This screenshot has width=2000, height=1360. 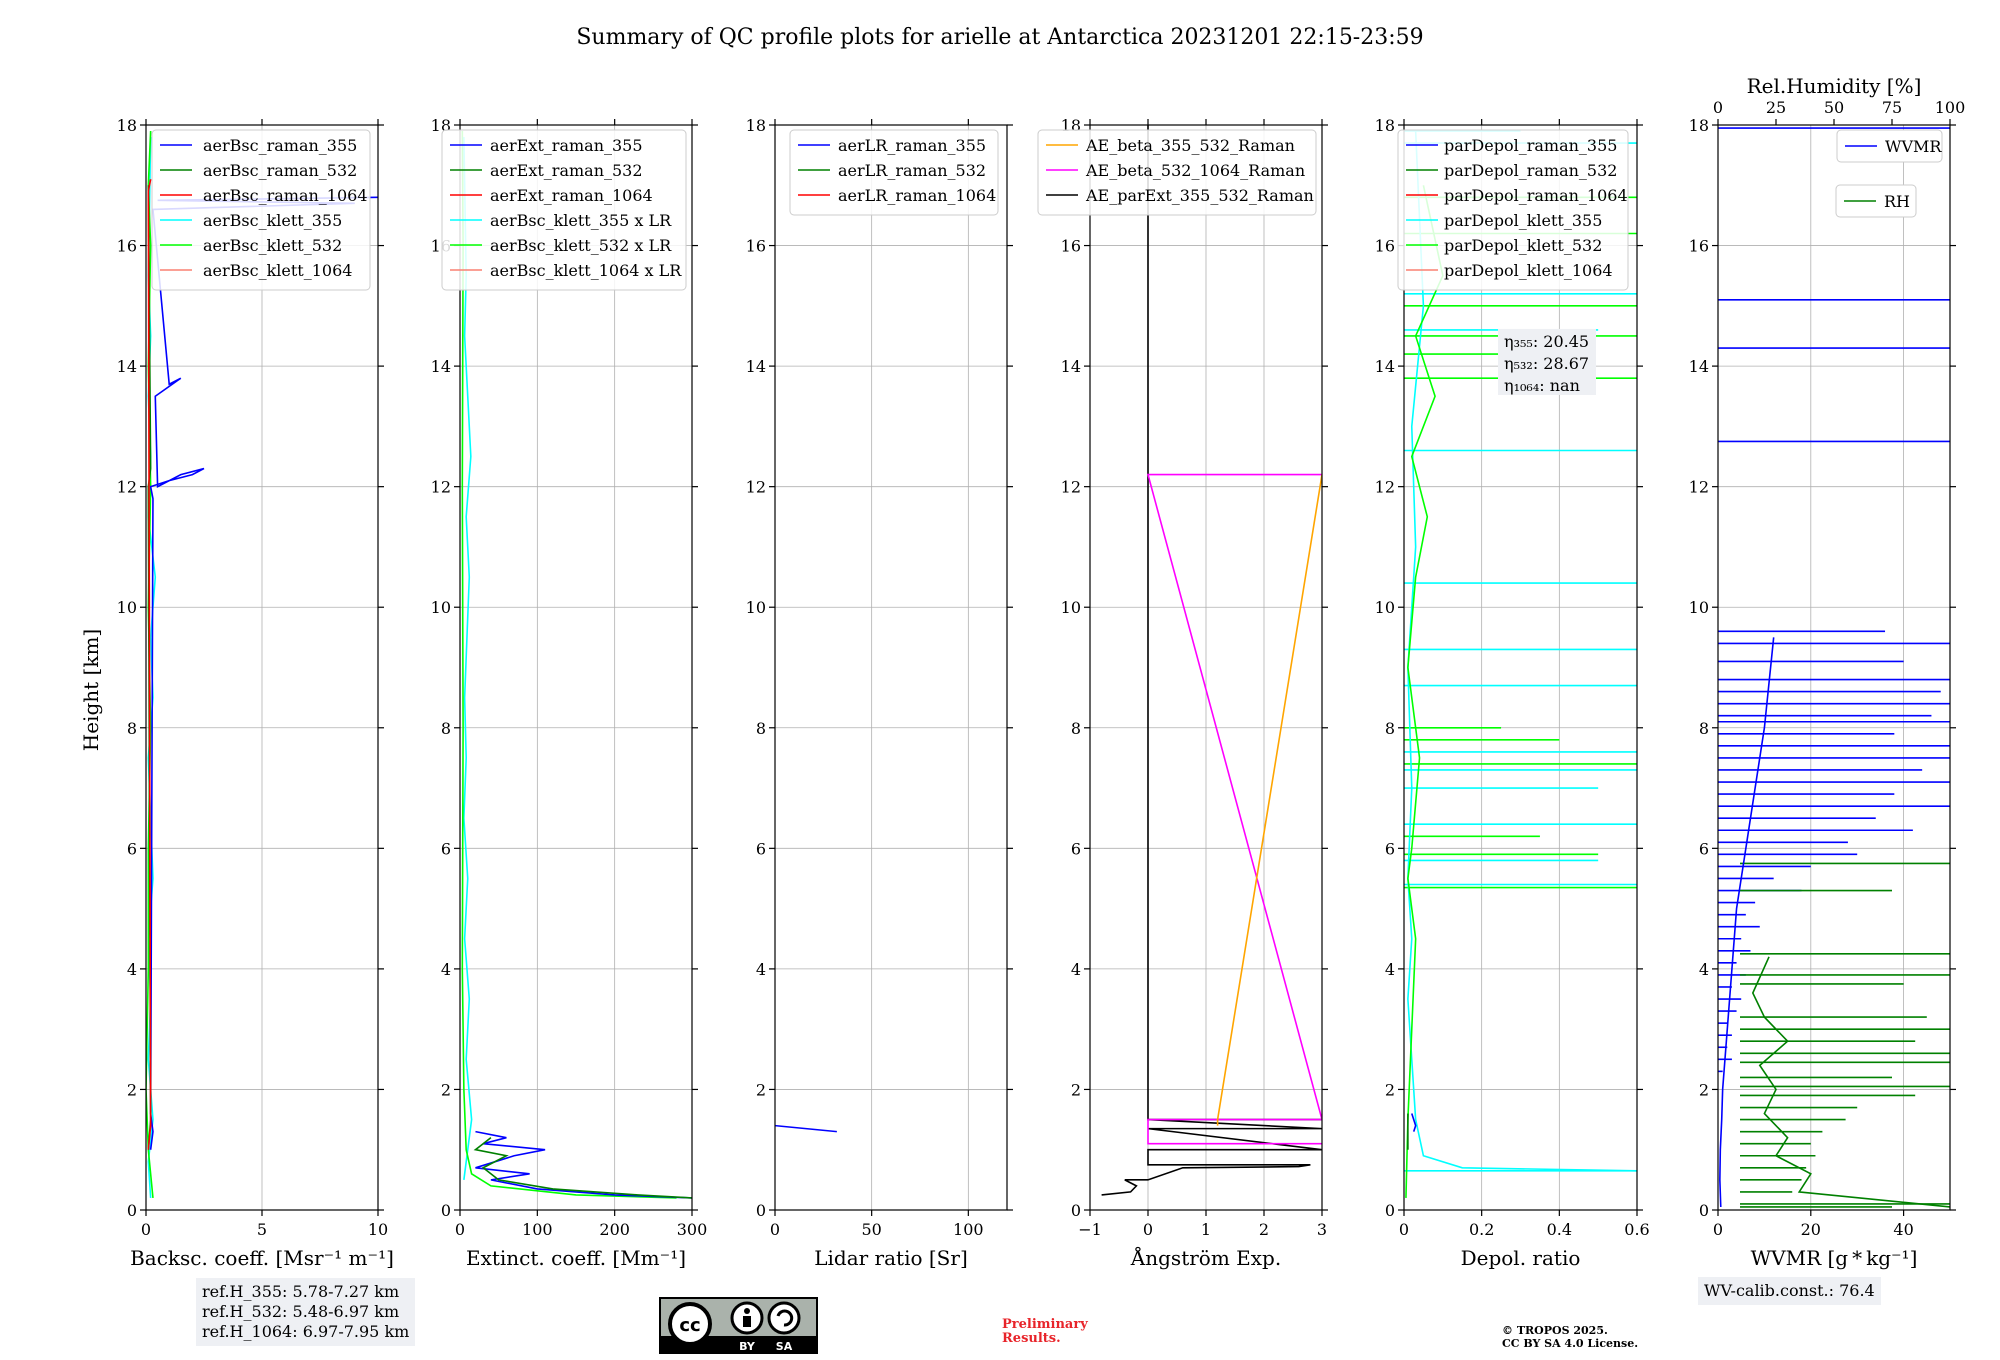 I want to click on ref-h-532: ref.H_532: 5.48-6.97 km, so click(x=301, y=1311).